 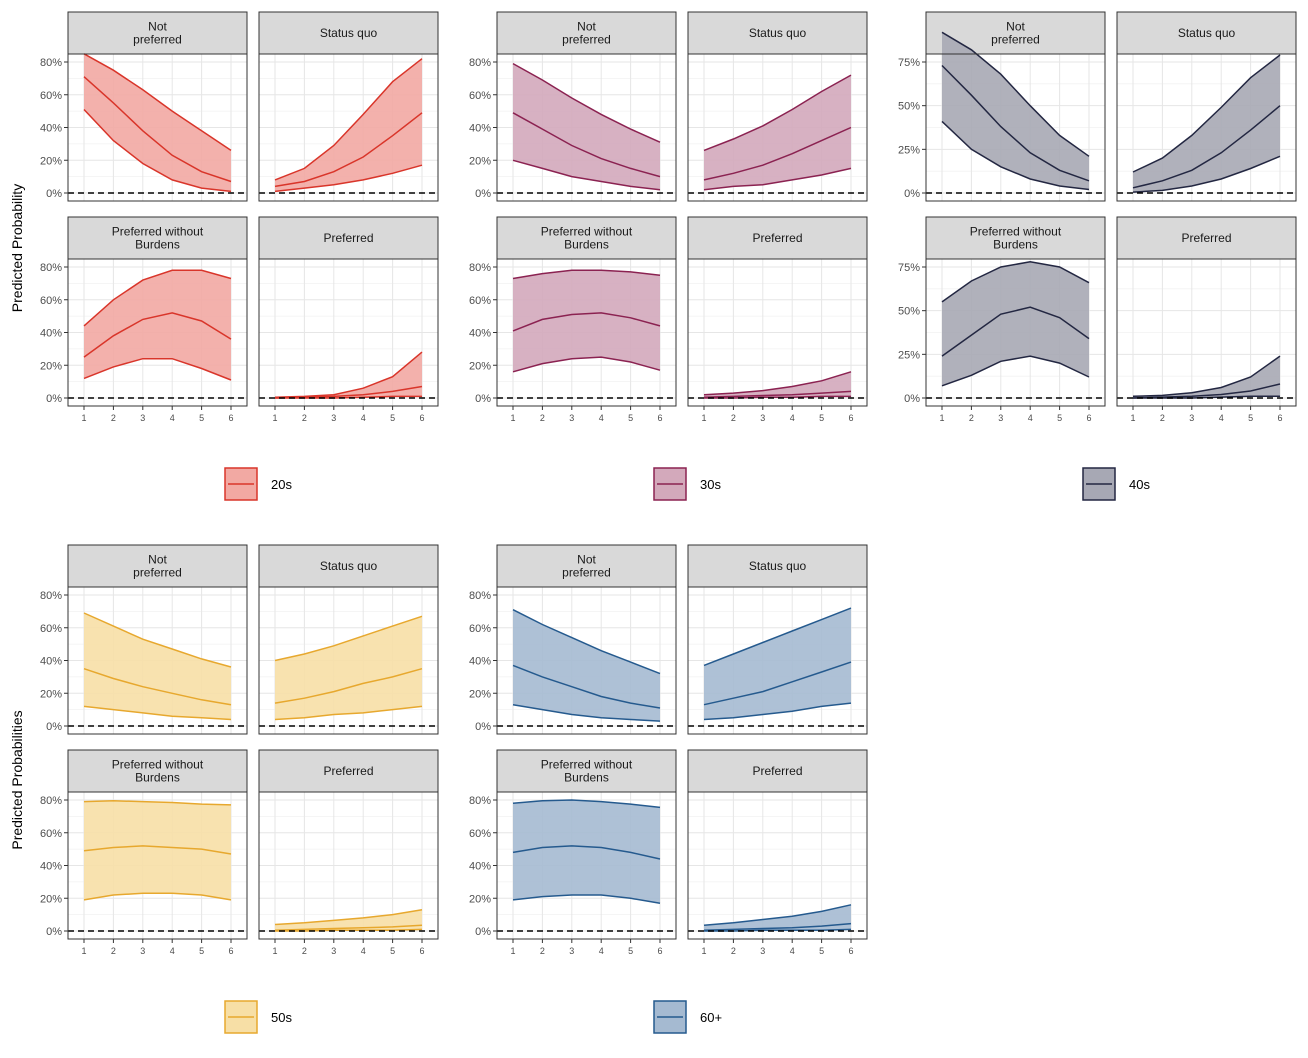 What do you see at coordinates (281, 484) in the screenshot?
I see `legend-label: 20s` at bounding box center [281, 484].